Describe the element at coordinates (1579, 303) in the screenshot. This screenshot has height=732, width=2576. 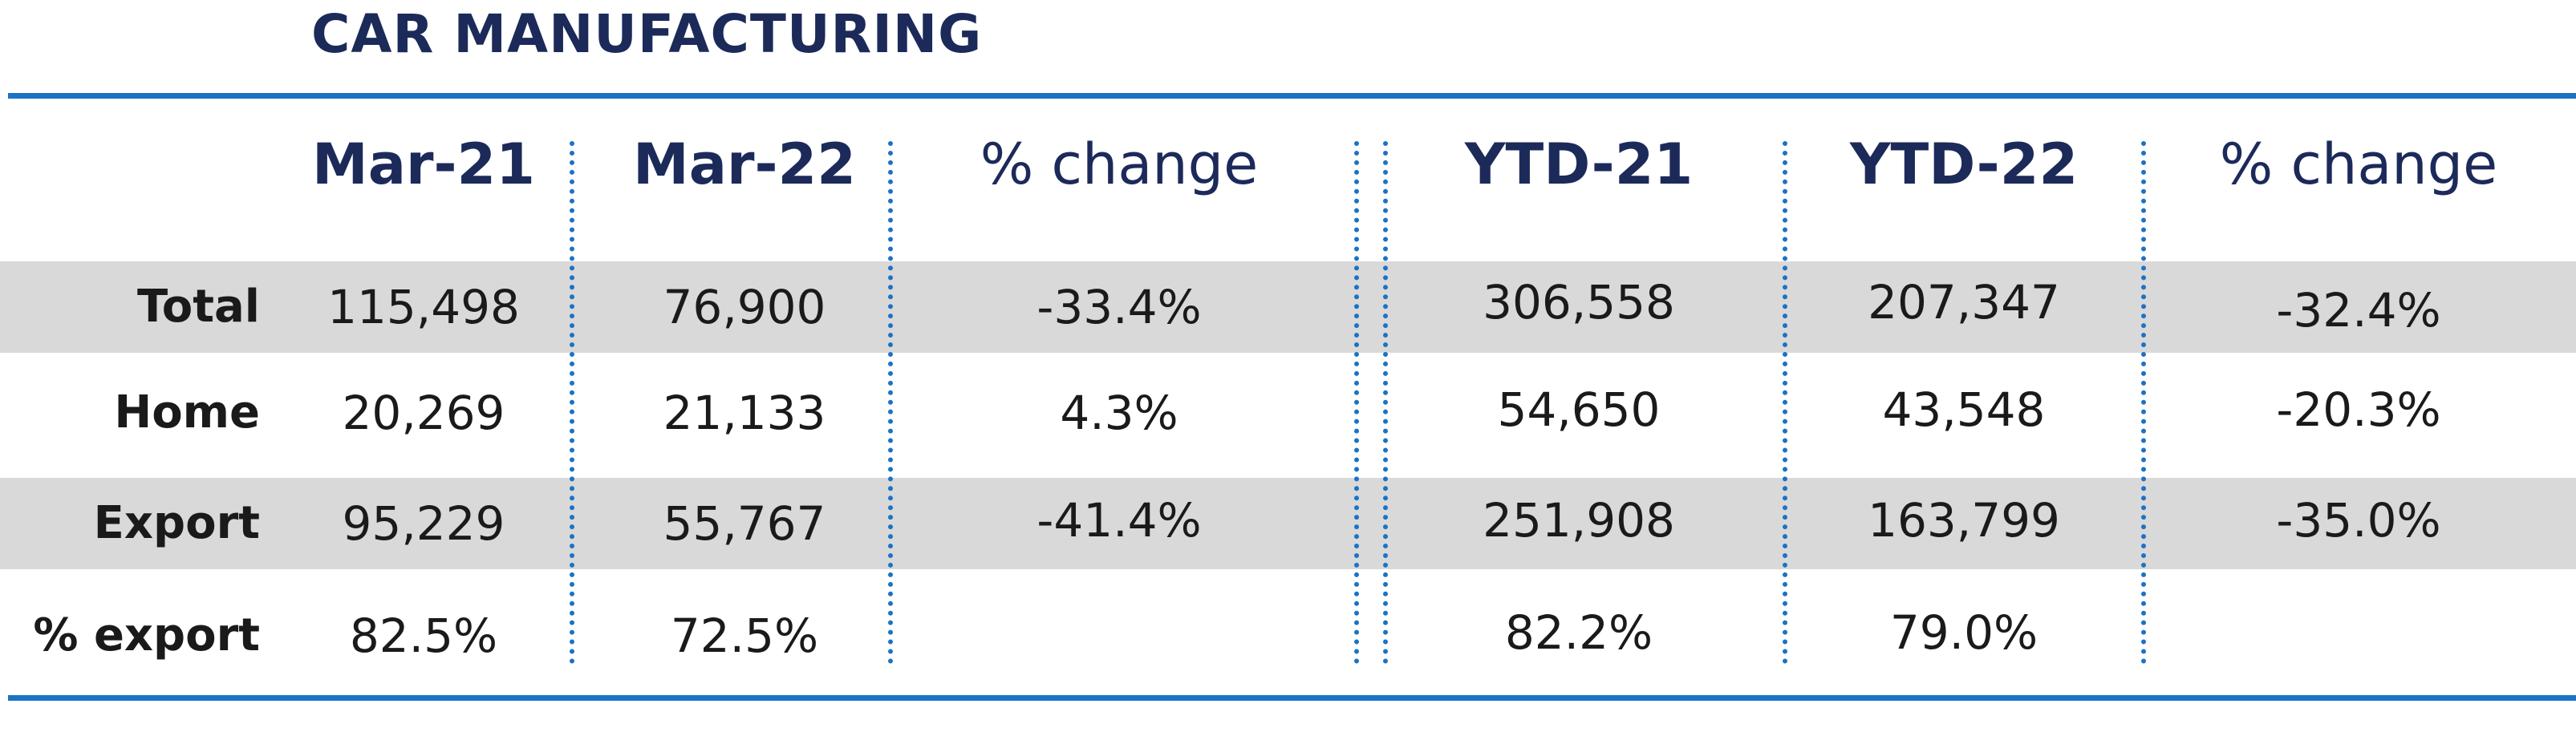
I see `table-cell: 306,558` at that location.